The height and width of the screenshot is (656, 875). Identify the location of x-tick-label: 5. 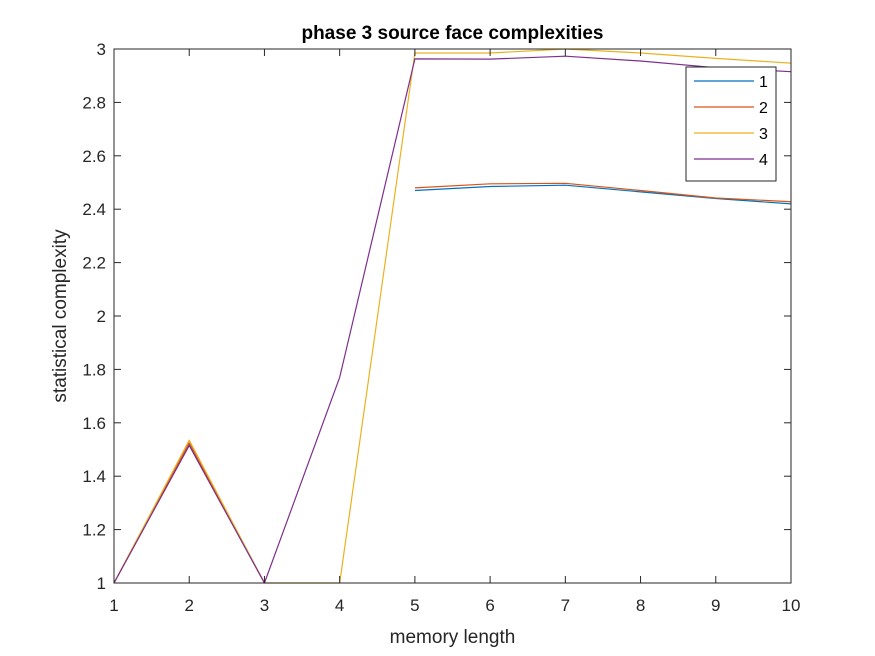
(414, 605).